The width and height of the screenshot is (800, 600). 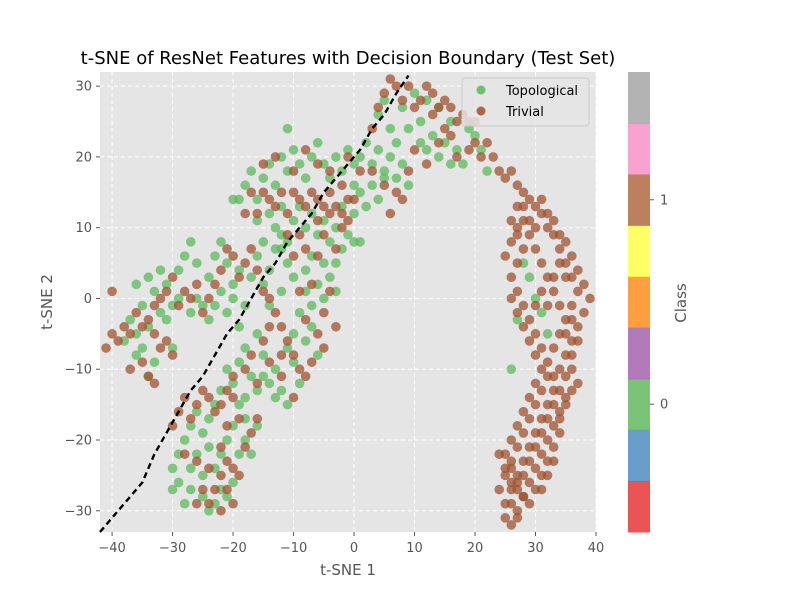 What do you see at coordinates (681, 303) in the screenshot?
I see `colorbar-label: Class` at bounding box center [681, 303].